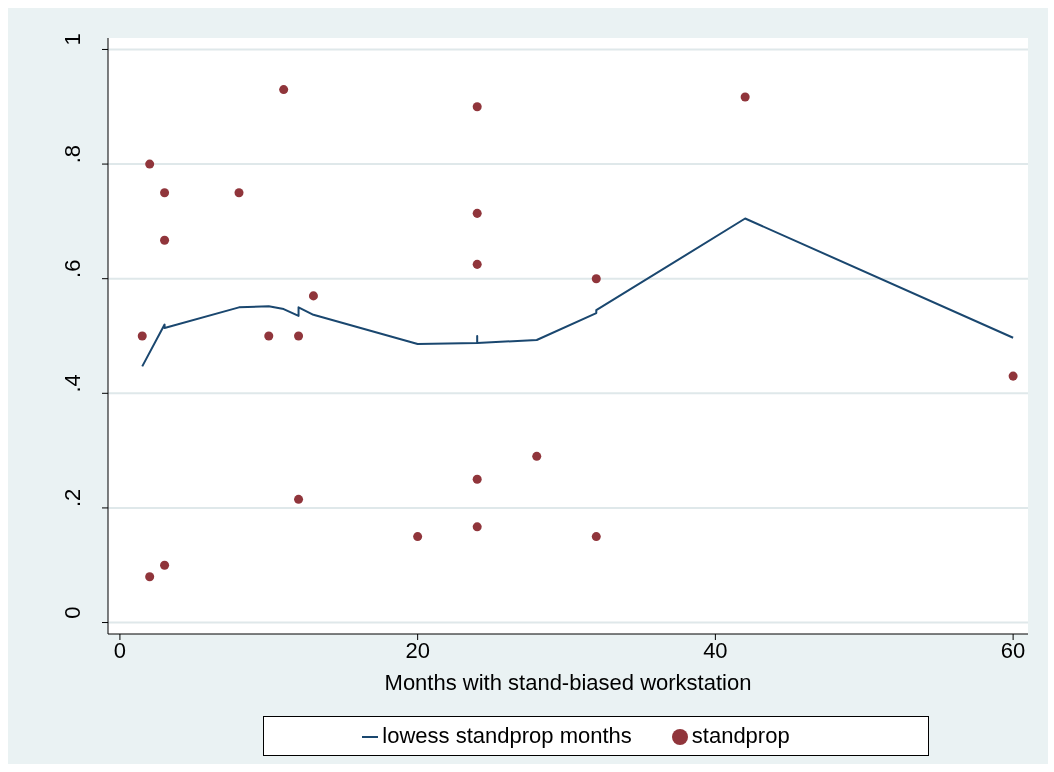 This screenshot has height=772, width=1054. Describe the element at coordinates (72, 612) in the screenshot. I see `y-tick-label: 0` at that location.